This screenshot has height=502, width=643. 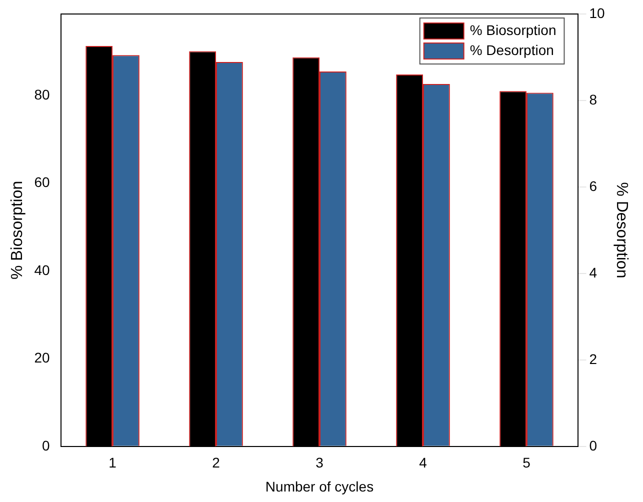 I want to click on y-tick-label: 60, so click(x=42, y=182).